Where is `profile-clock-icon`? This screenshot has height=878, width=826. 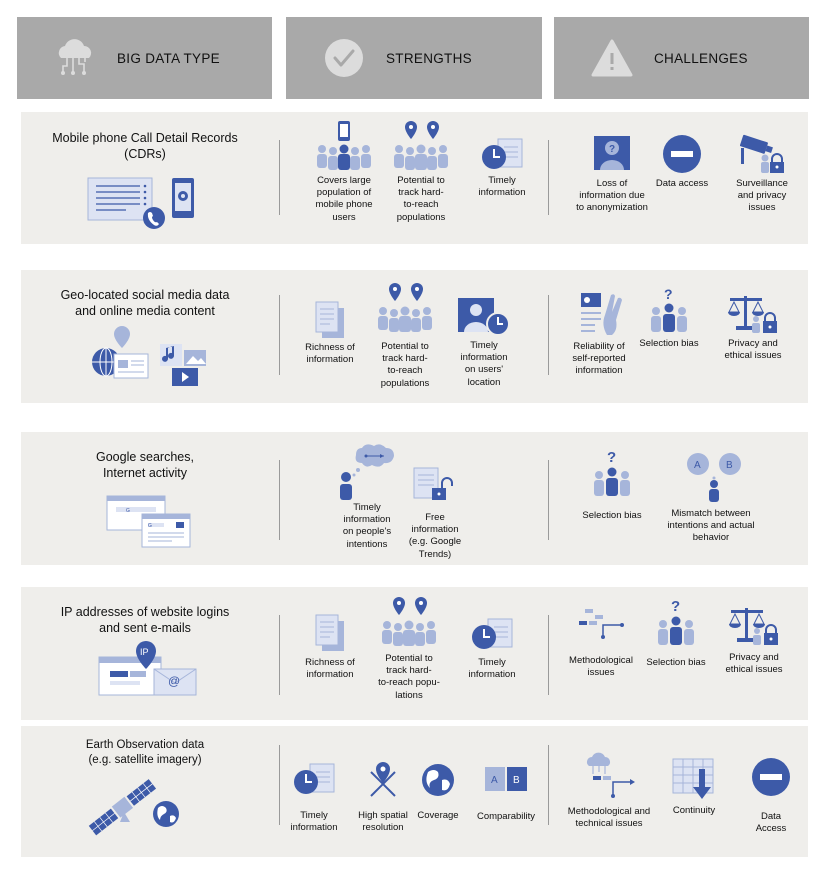 profile-clock-icon is located at coordinates (484, 317).